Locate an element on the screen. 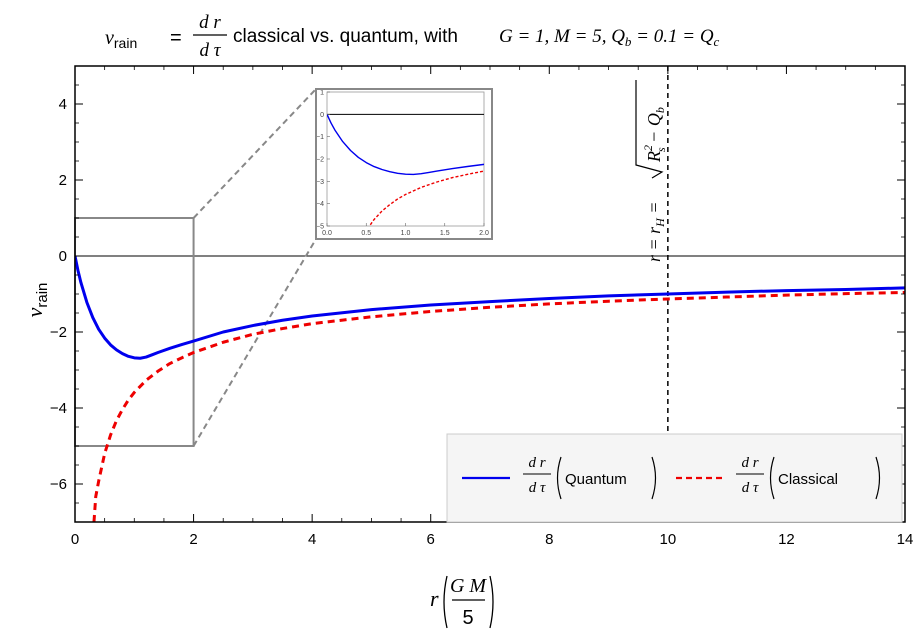 The width and height of the screenshot is (919, 642). y-tick-label: 0 is located at coordinates (63, 256).